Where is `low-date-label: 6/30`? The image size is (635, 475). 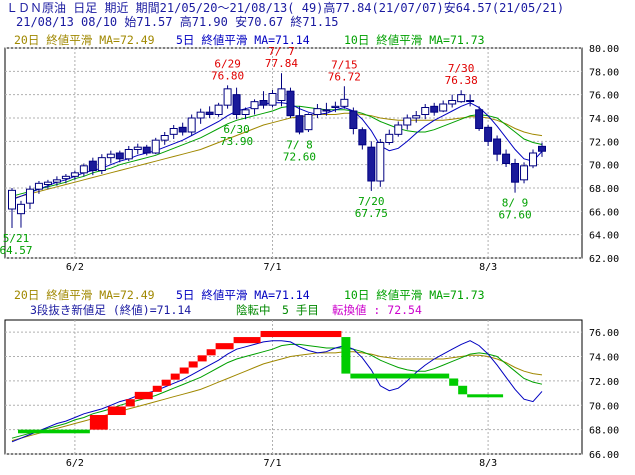
low-date-label: 6/30 is located at coordinates (236, 129).